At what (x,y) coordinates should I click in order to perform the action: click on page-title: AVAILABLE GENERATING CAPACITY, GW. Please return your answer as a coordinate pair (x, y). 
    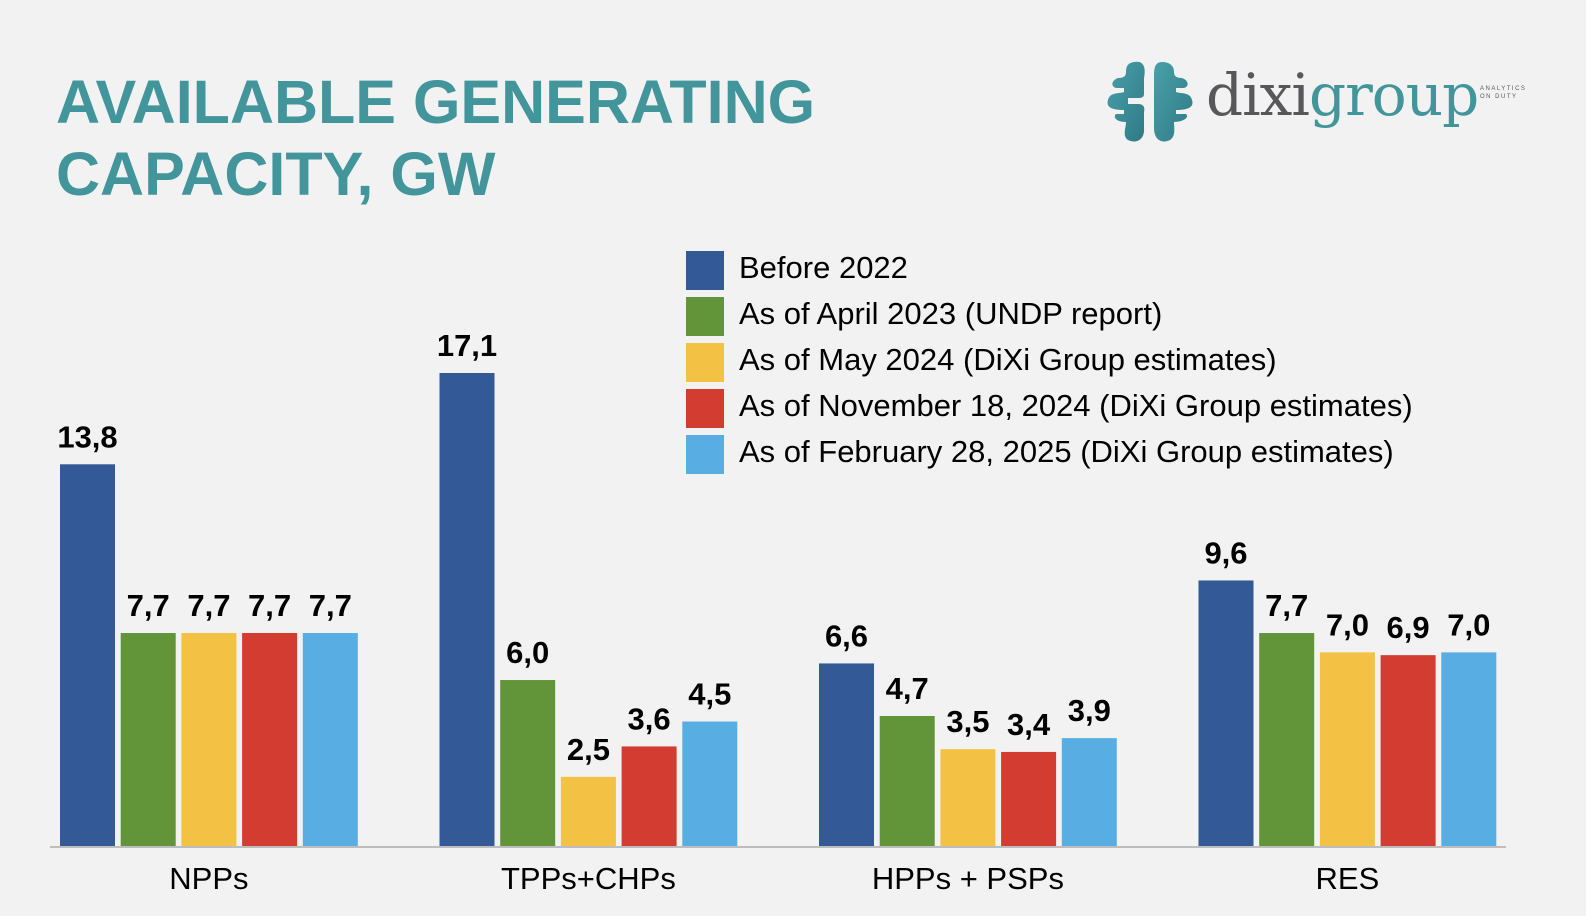
    Looking at the image, I should click on (435, 138).